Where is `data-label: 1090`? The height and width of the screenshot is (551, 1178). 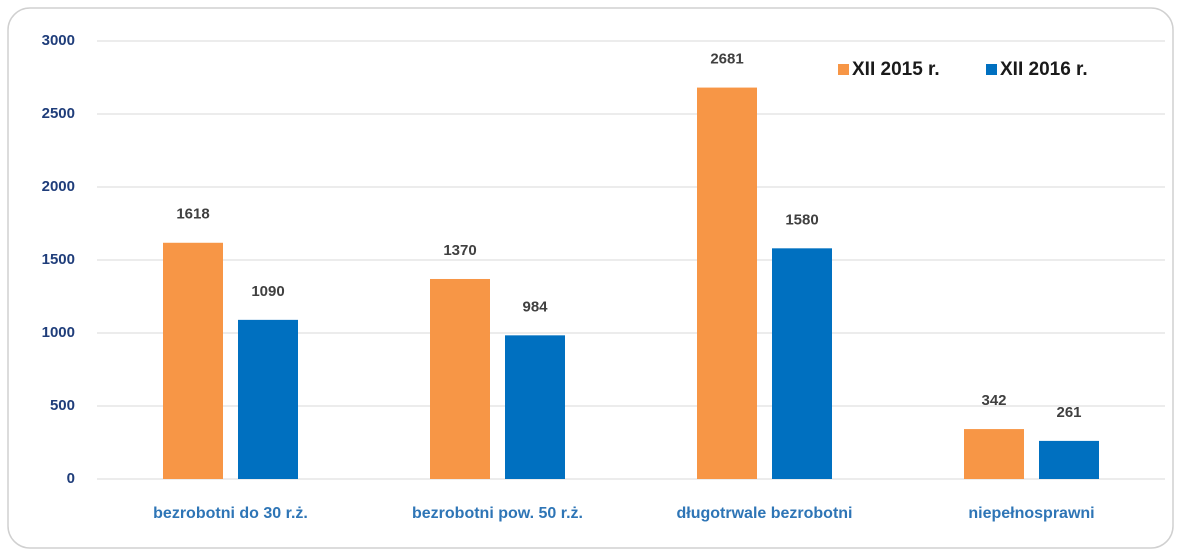 data-label: 1090 is located at coordinates (267, 291).